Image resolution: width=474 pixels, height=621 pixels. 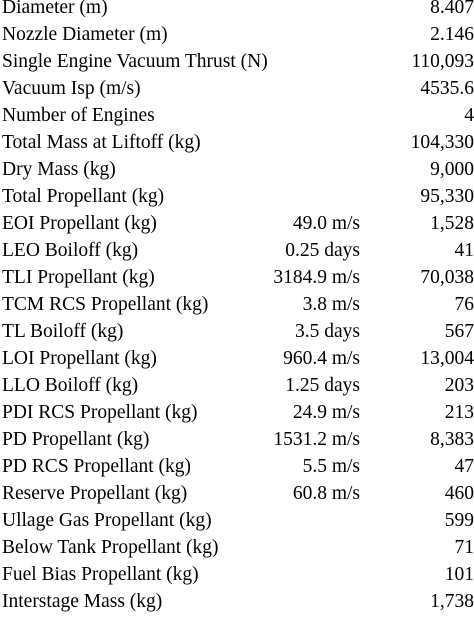 I want to click on row-value: 8.407, so click(x=452, y=10).